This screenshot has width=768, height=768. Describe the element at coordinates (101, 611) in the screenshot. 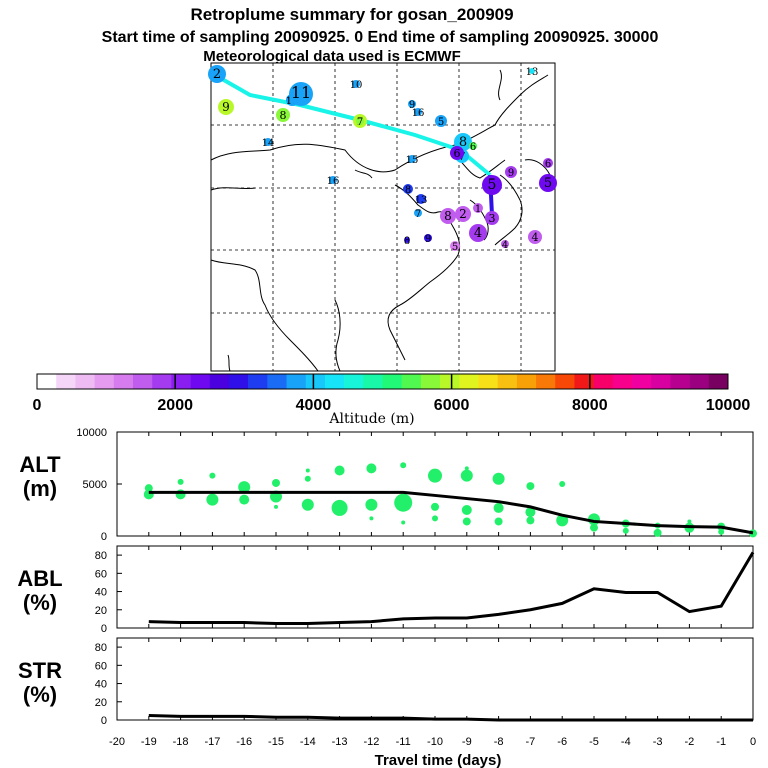

I see `y-tick-label: 20` at that location.